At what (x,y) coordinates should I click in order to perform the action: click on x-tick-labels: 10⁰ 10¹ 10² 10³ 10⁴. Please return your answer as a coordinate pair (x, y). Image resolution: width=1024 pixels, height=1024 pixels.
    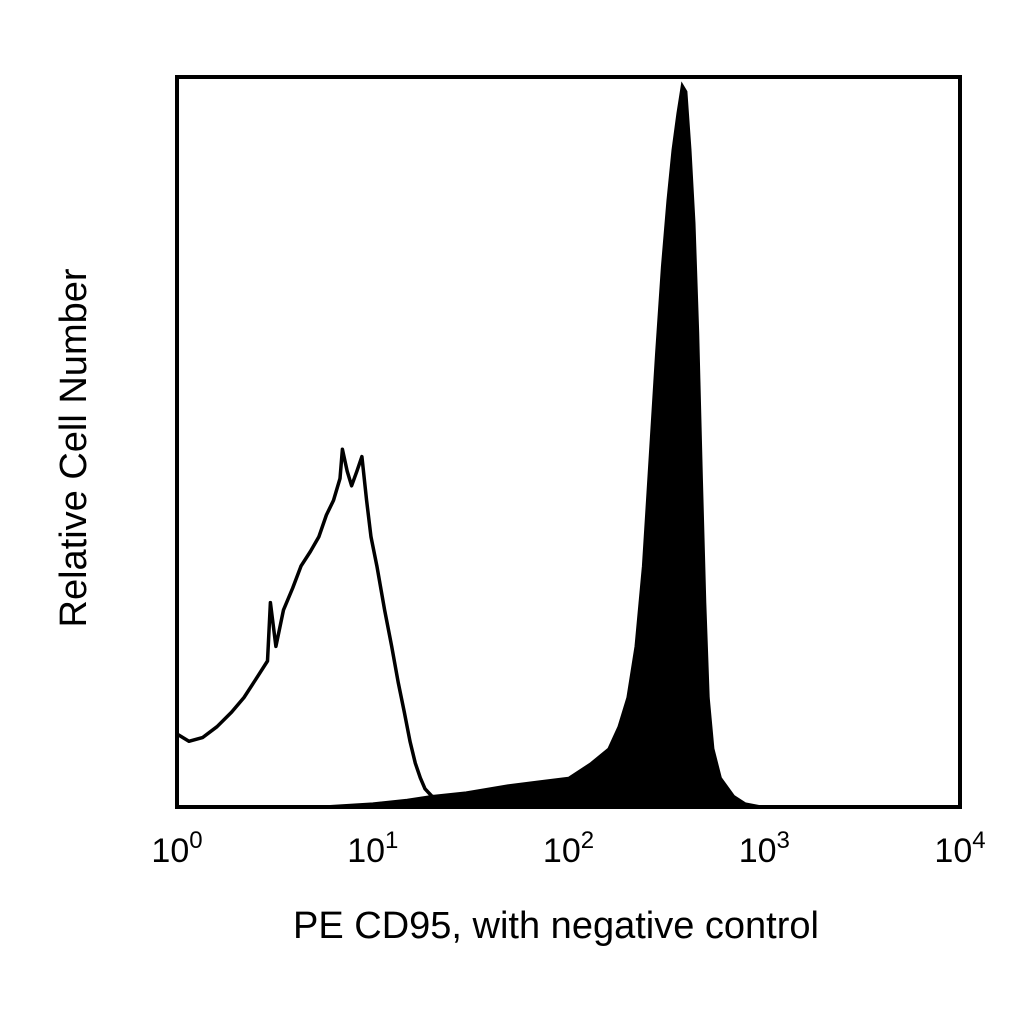
    Looking at the image, I should click on (568, 848).